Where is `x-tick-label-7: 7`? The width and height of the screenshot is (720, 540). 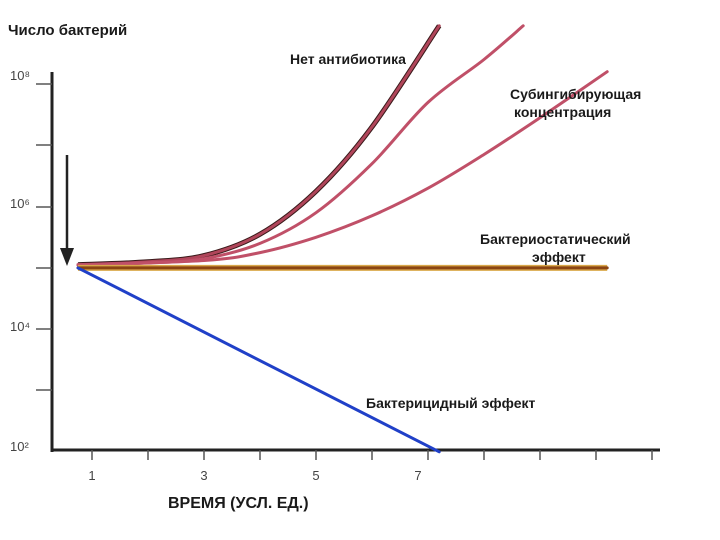
x-tick-label-7: 7 is located at coordinates (417, 475).